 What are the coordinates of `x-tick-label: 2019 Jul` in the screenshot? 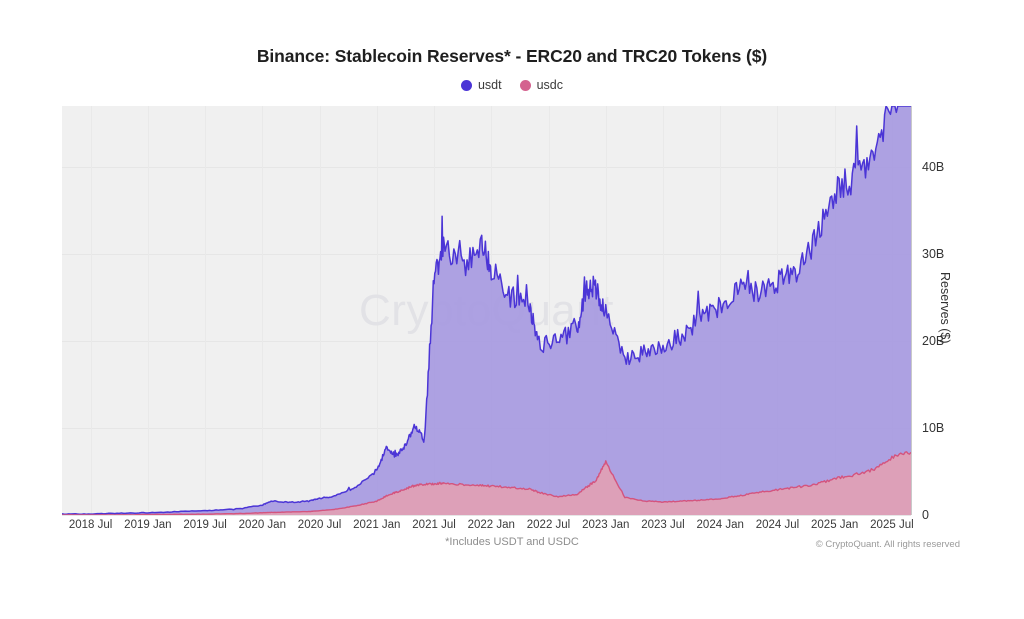 It's located at (205, 525).